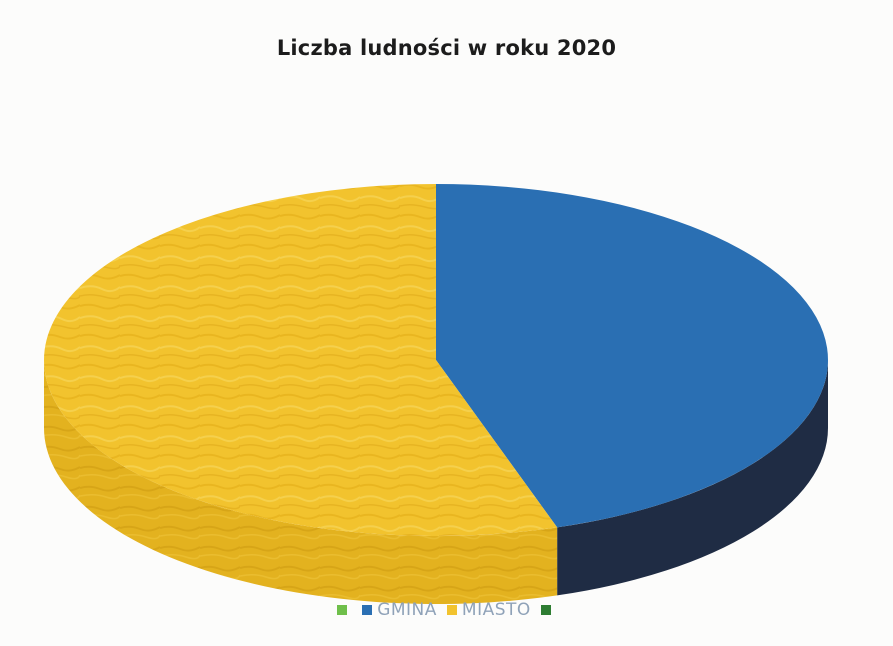  I want to click on legend-label: MIASTO, so click(496, 610).